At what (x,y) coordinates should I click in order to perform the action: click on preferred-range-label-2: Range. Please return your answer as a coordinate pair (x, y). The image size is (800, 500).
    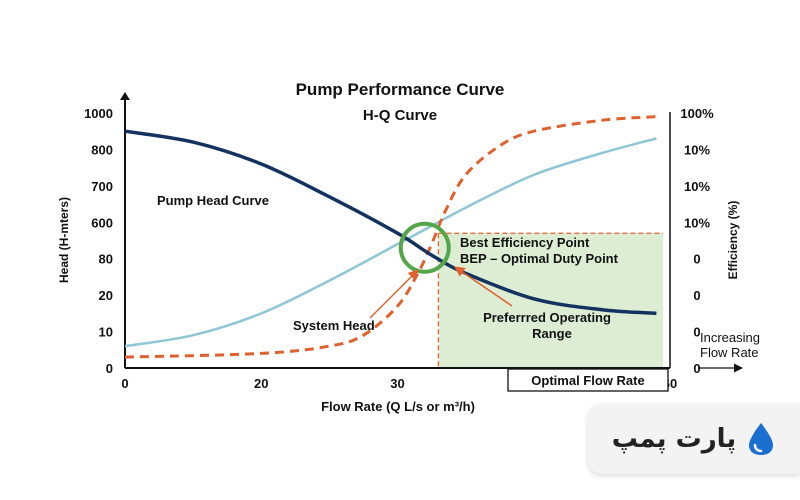
    Looking at the image, I should click on (552, 333).